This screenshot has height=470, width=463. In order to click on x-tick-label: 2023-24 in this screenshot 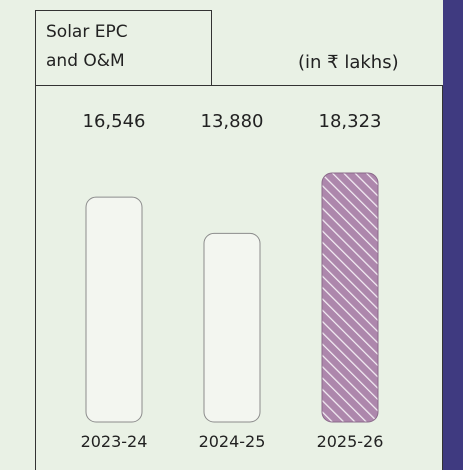, I will do `click(114, 441)`.